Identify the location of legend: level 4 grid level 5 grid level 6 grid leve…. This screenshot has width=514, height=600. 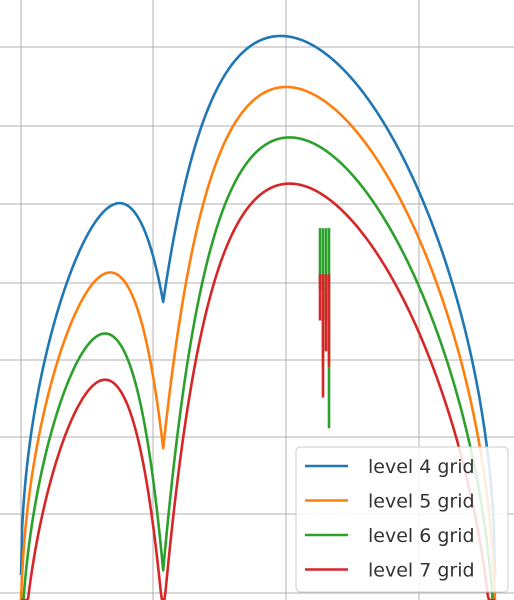
(402, 519).